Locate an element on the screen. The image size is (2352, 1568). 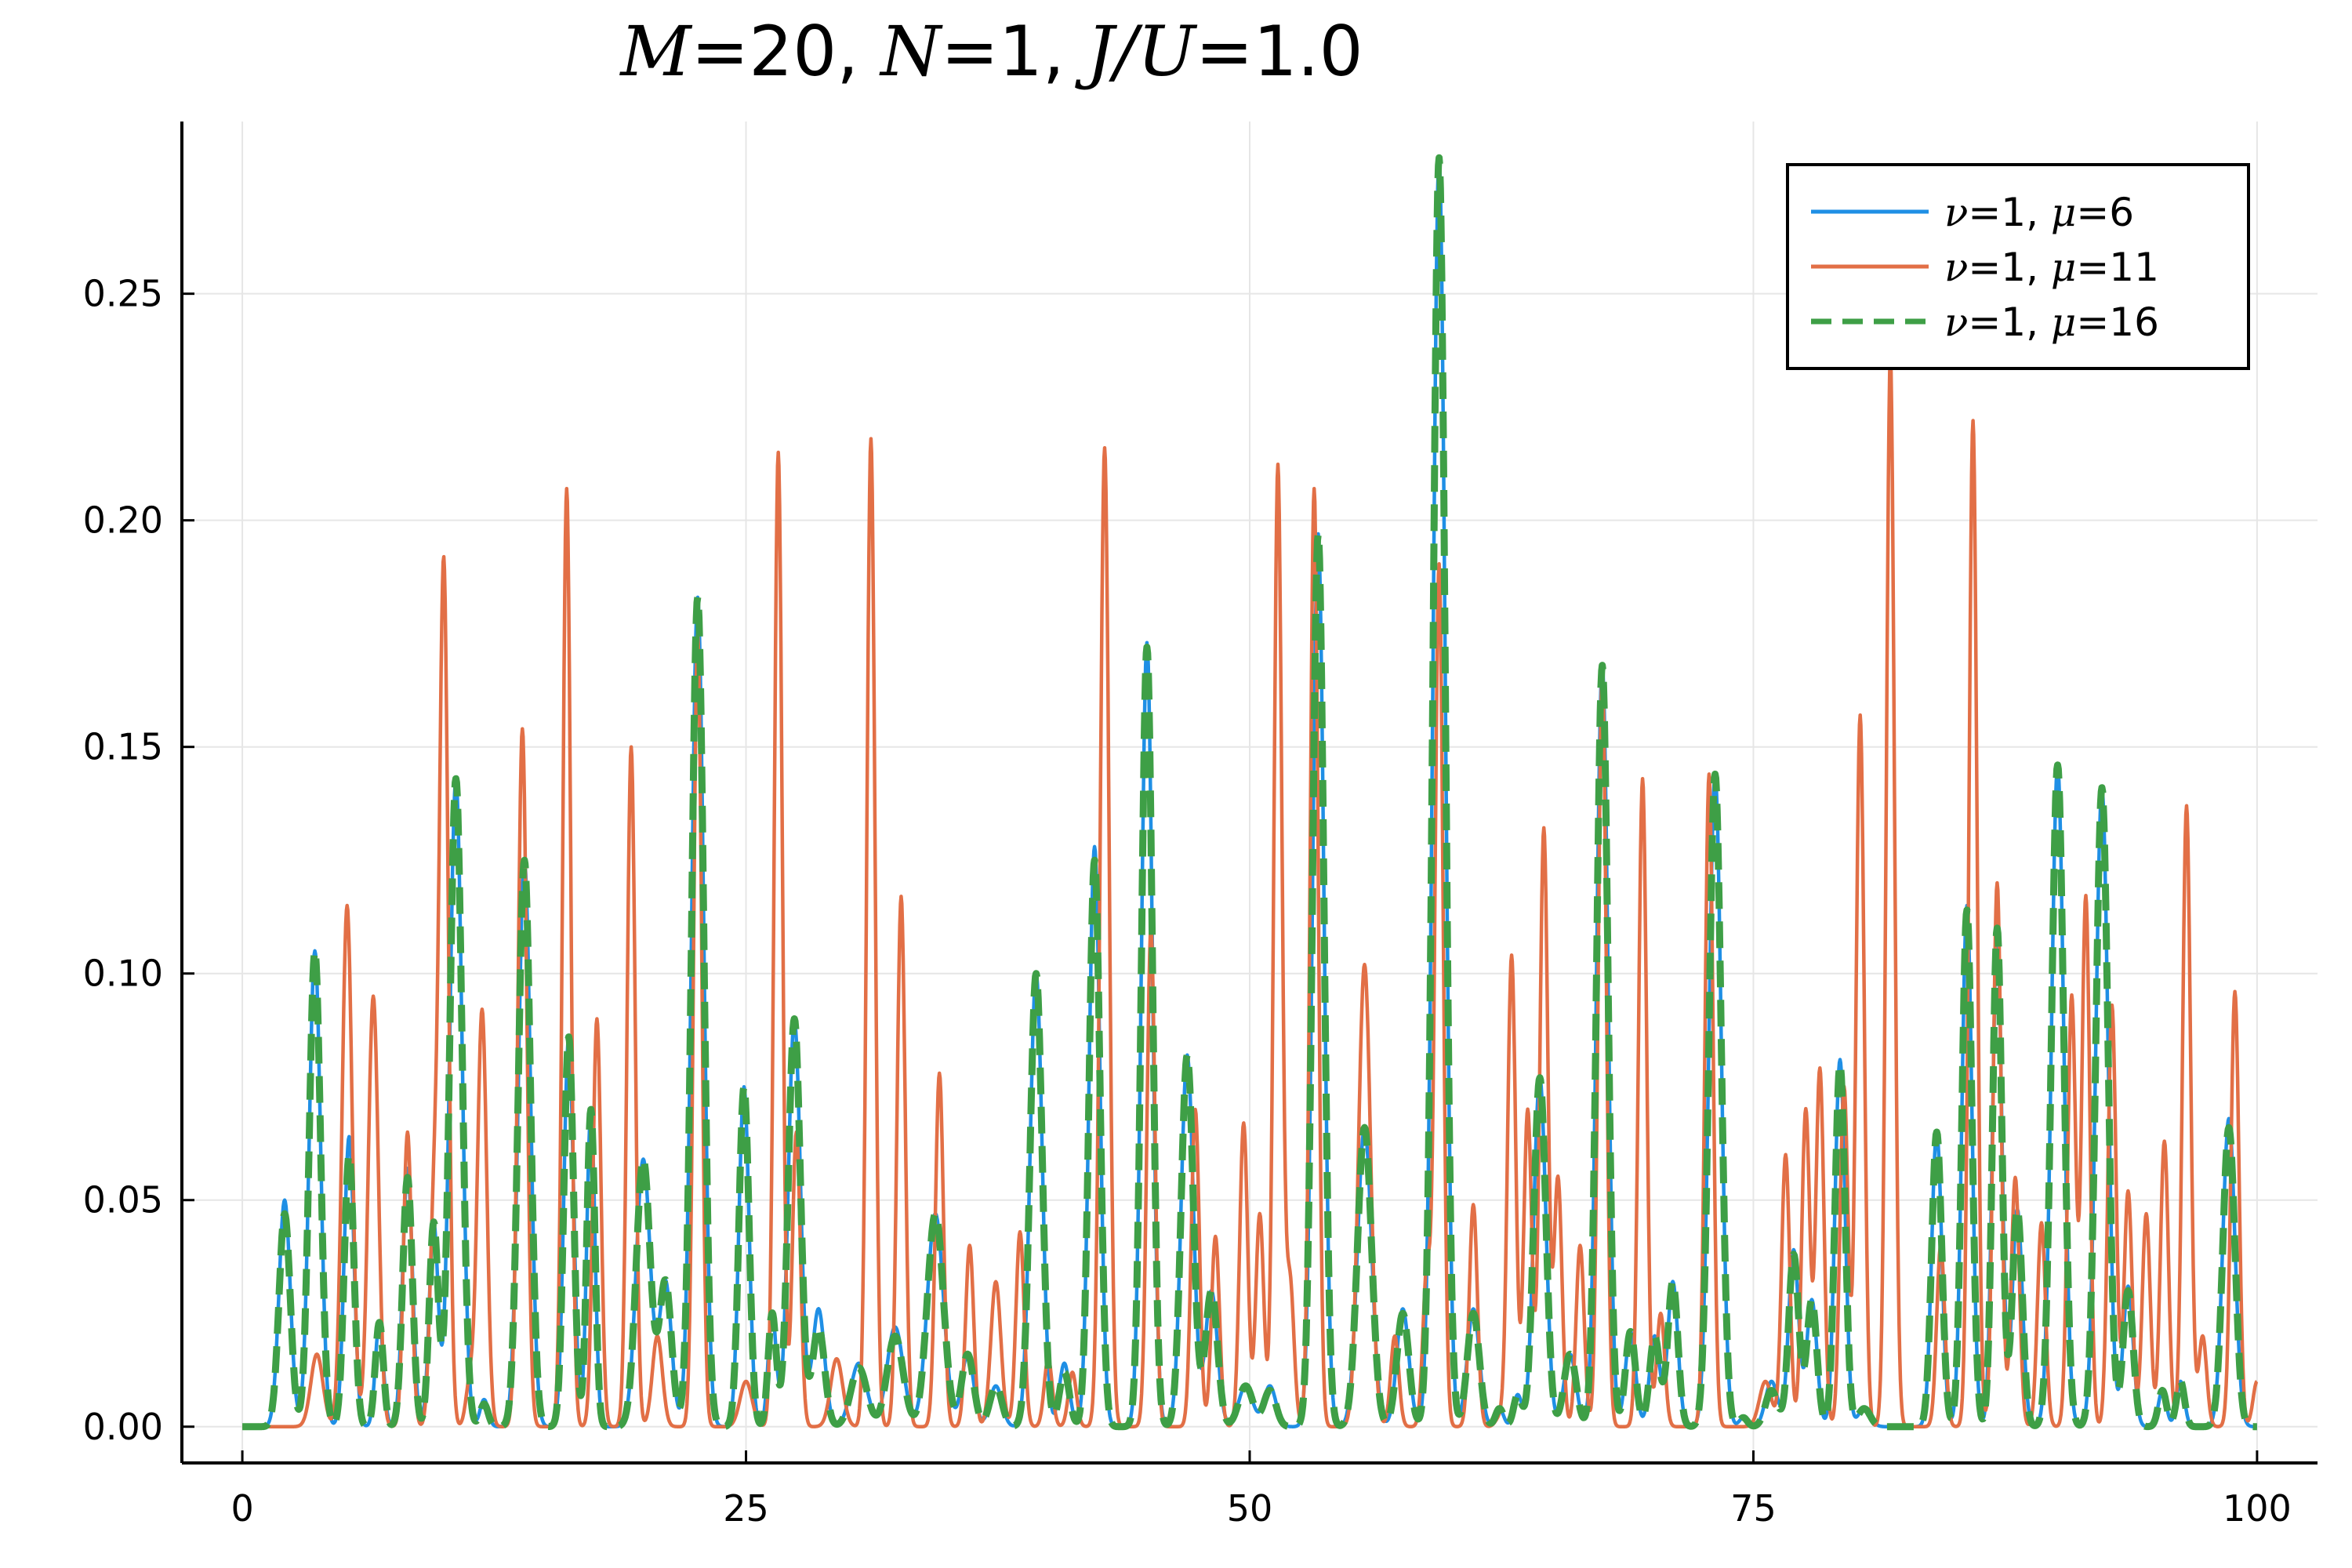
legend-label-3: ν=1, μ=16 is located at coordinates (2051, 322).